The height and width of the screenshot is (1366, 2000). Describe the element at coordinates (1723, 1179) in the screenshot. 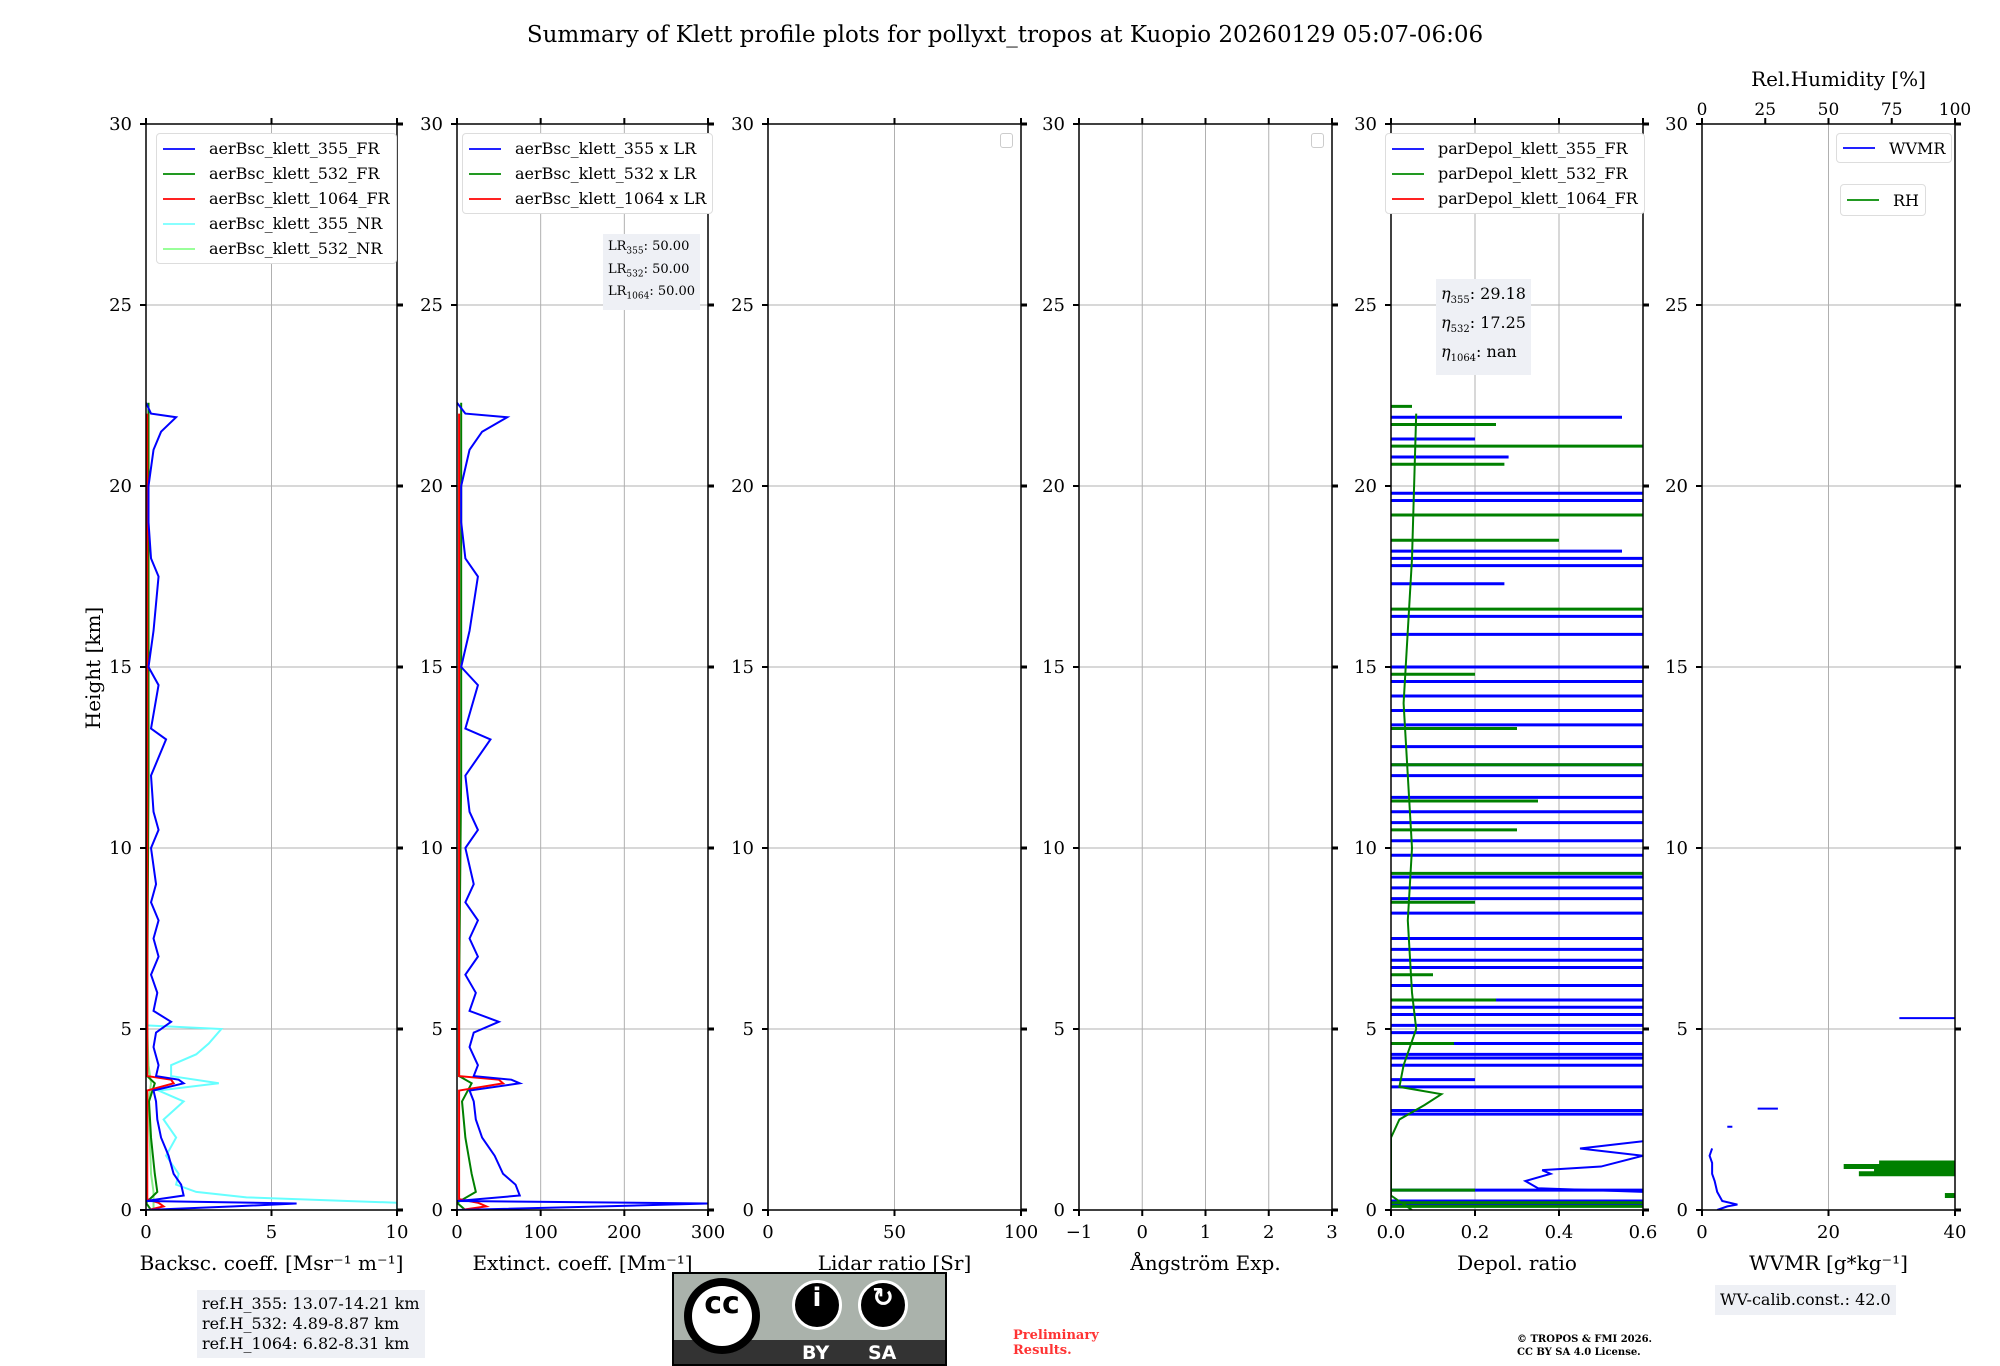

I see `series-WVMR` at that location.